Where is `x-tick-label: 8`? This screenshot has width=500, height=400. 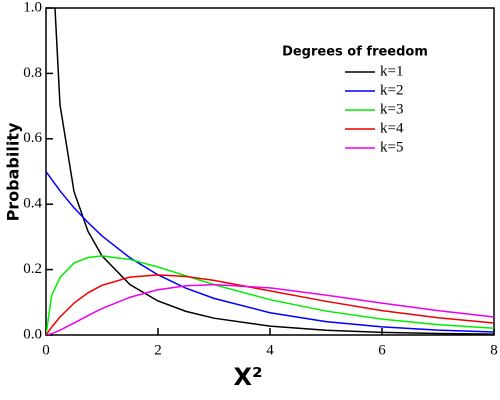 x-tick-label: 8 is located at coordinates (494, 350).